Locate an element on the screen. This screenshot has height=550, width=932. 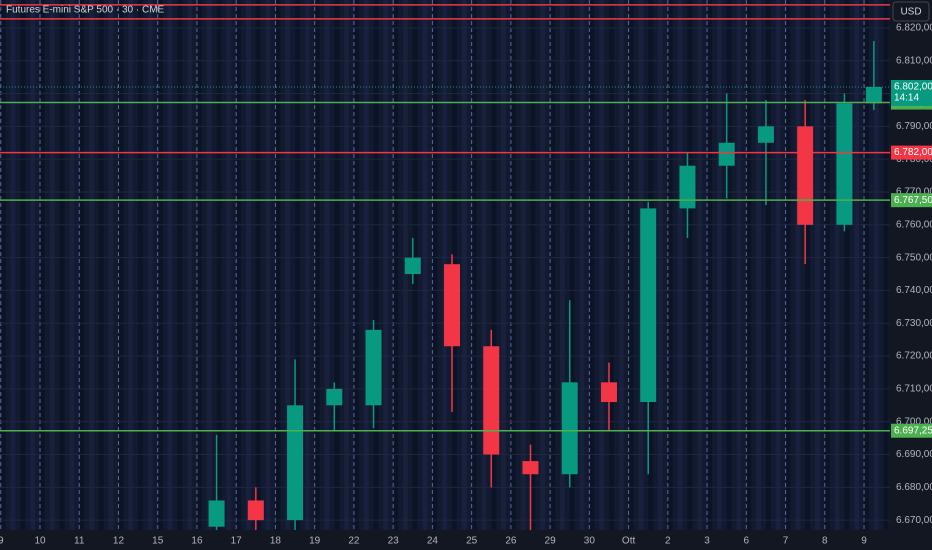
y-tick-label: 6.750,00 is located at coordinates (914, 257).